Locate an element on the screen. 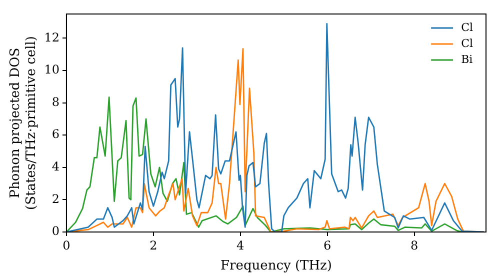 The image size is (500, 280). y-tick-label: 2 is located at coordinates (56, 199).